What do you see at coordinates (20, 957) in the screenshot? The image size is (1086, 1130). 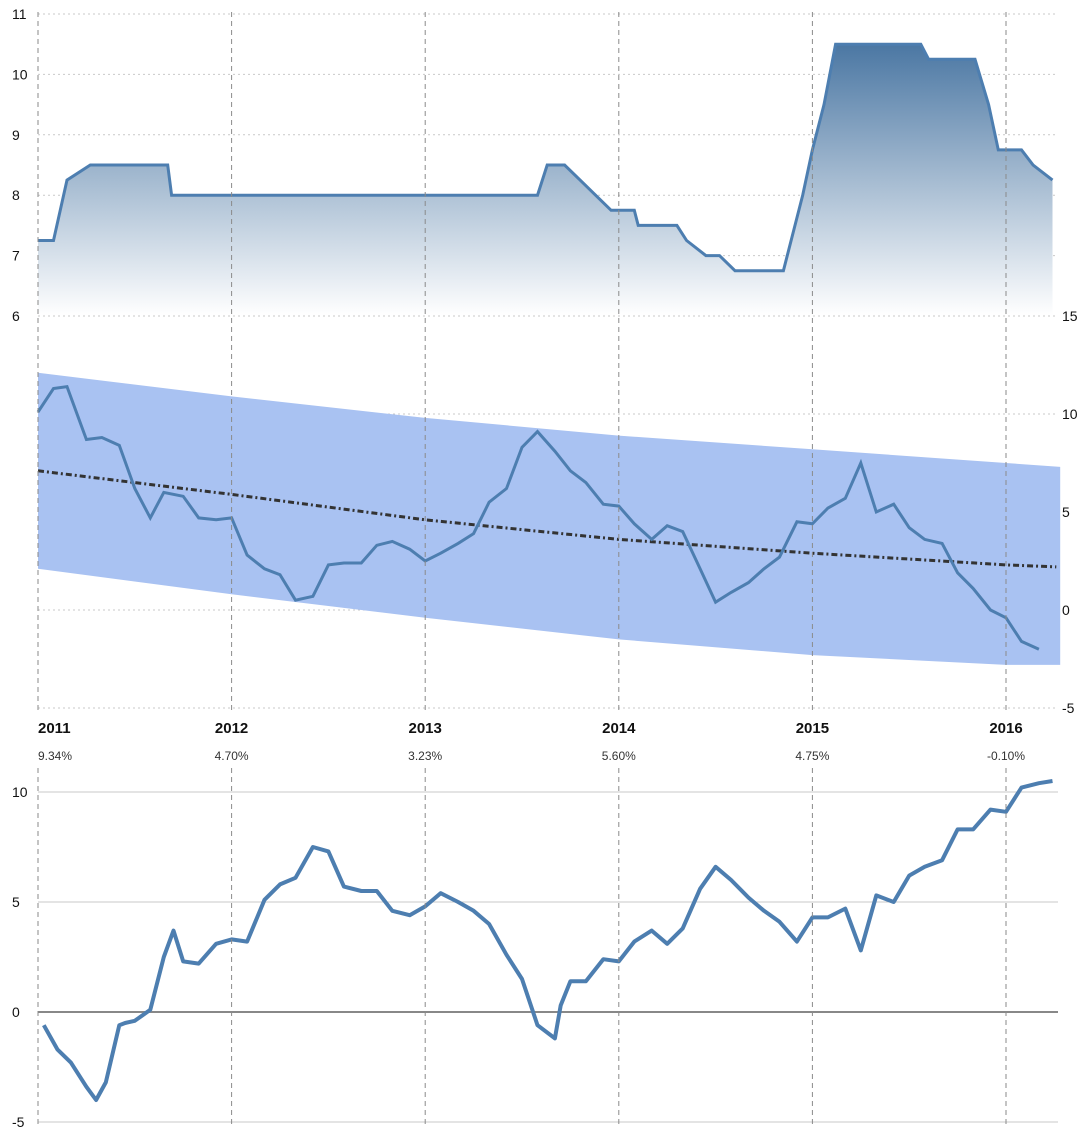 I see `bottom-y-tick-labels: -5 0 5 10` at bounding box center [20, 957].